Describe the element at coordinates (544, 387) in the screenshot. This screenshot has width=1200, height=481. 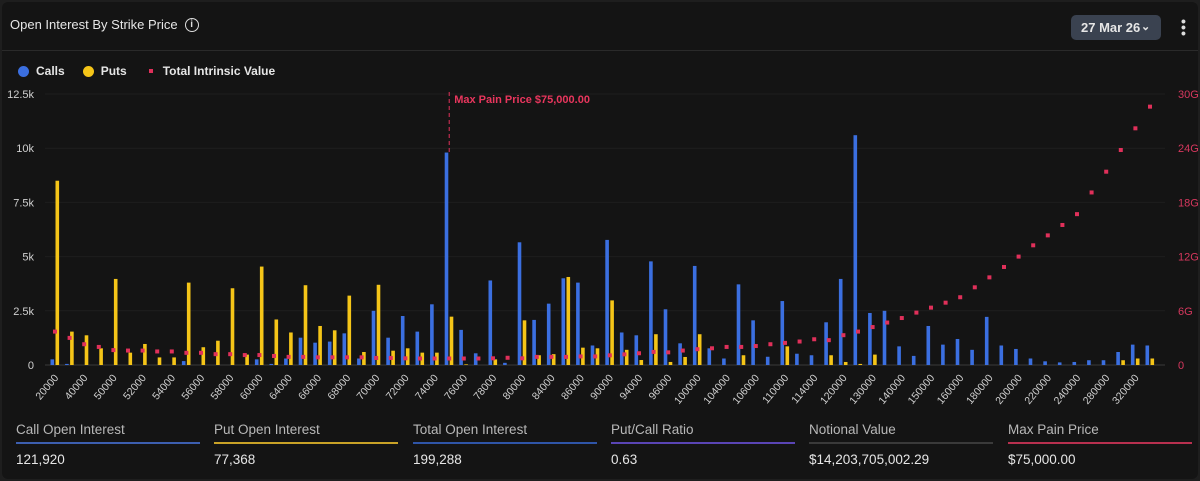
I see `x-tick-label: 84000` at that location.